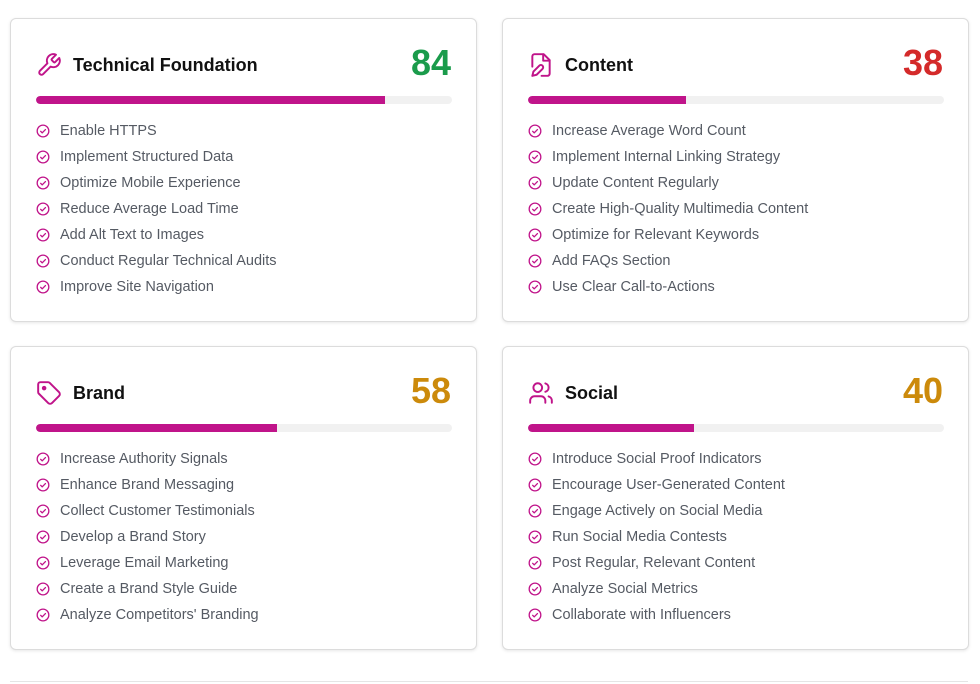 The width and height of the screenshot is (980, 684). Describe the element at coordinates (625, 589) in the screenshot. I see `list-item-label: Analyze Social Metrics` at that location.